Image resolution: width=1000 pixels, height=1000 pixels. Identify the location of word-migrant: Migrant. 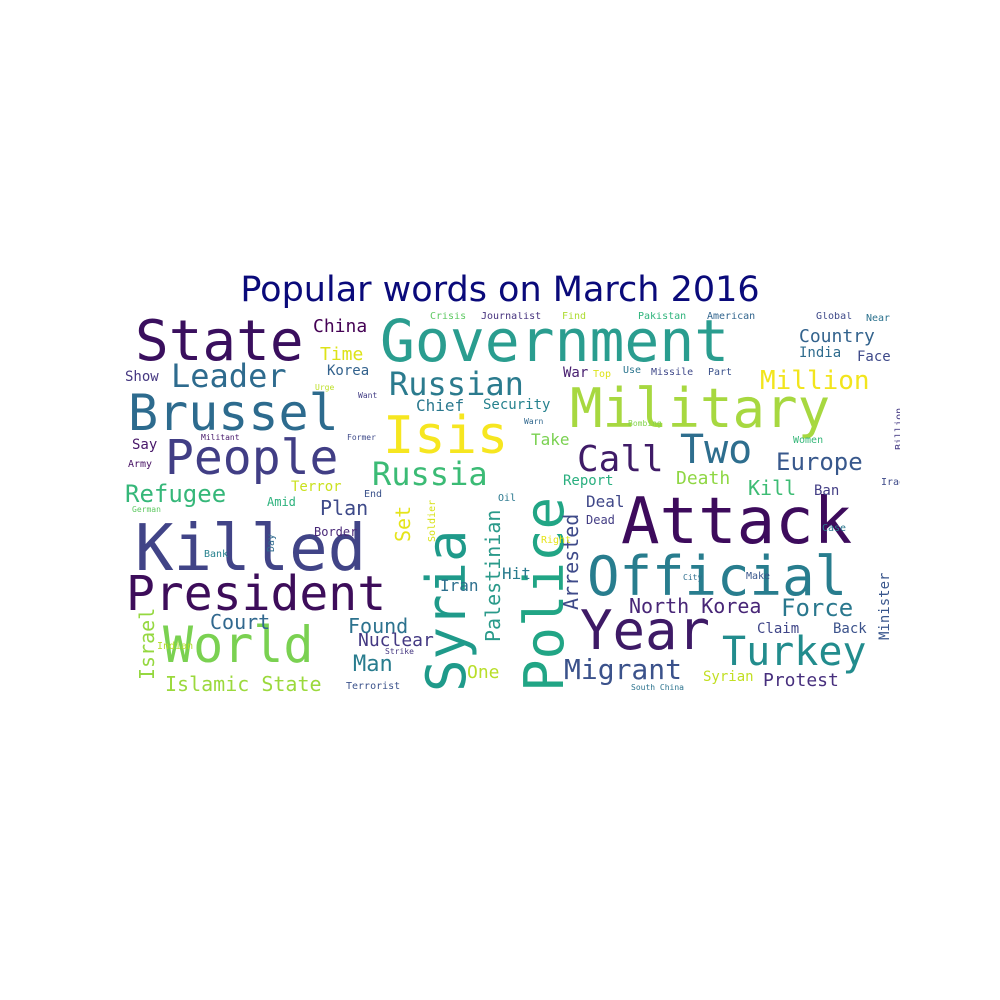
(623, 669).